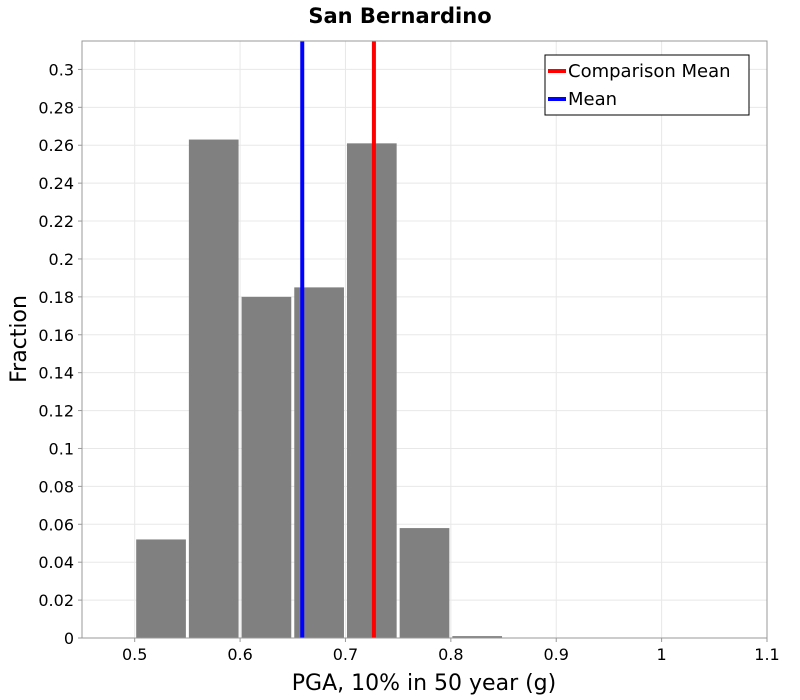  I want to click on x-axis-ticks: 0.5 0.6 0.7 0.8 0.9 1 1.1, so click(451, 651).